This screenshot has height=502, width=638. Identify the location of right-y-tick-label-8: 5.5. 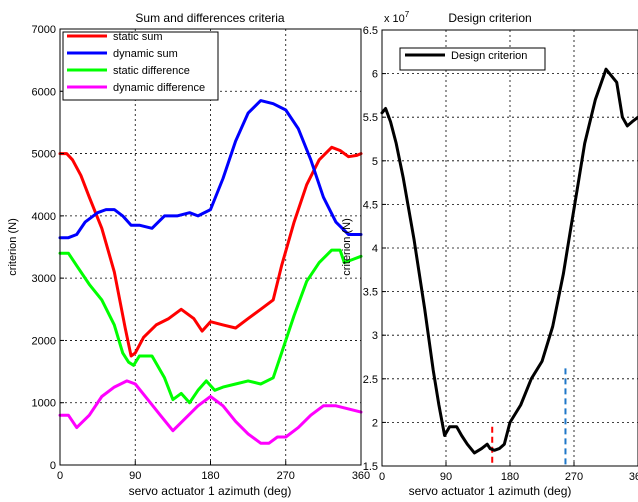
(370, 118).